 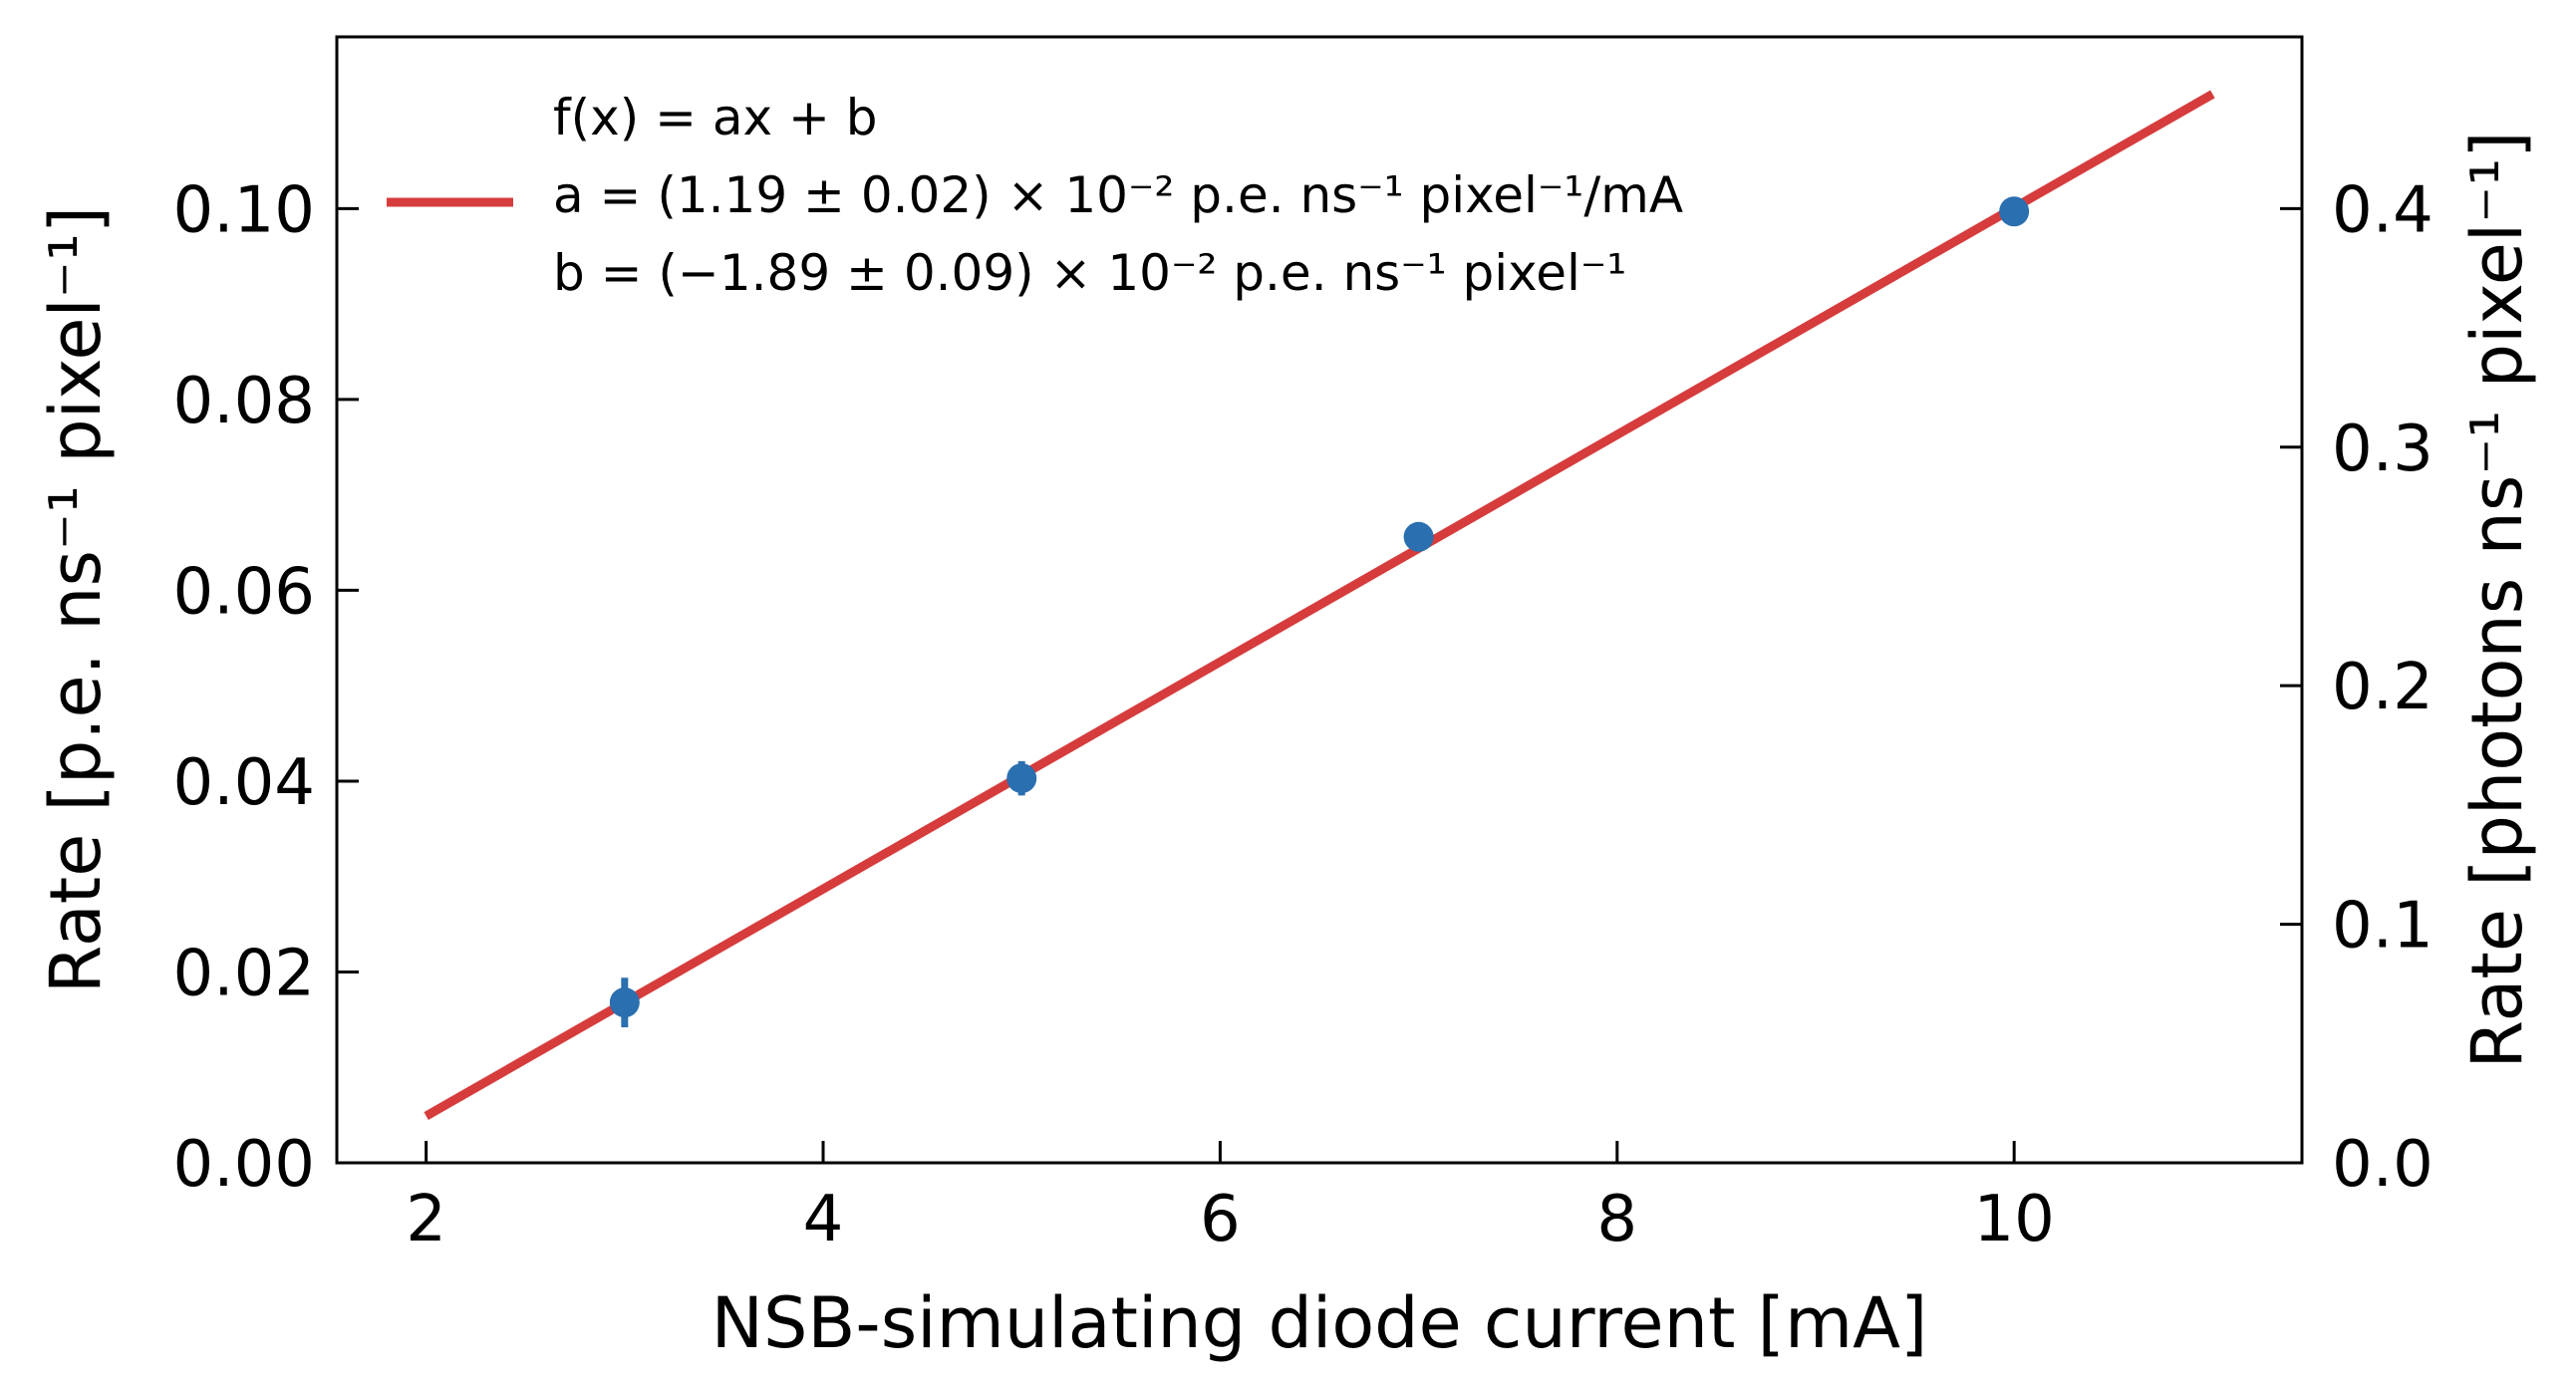 I want to click on y-axis-right: 0.0 0.1 0.2 0.3 0.4, so click(x=2356, y=687).